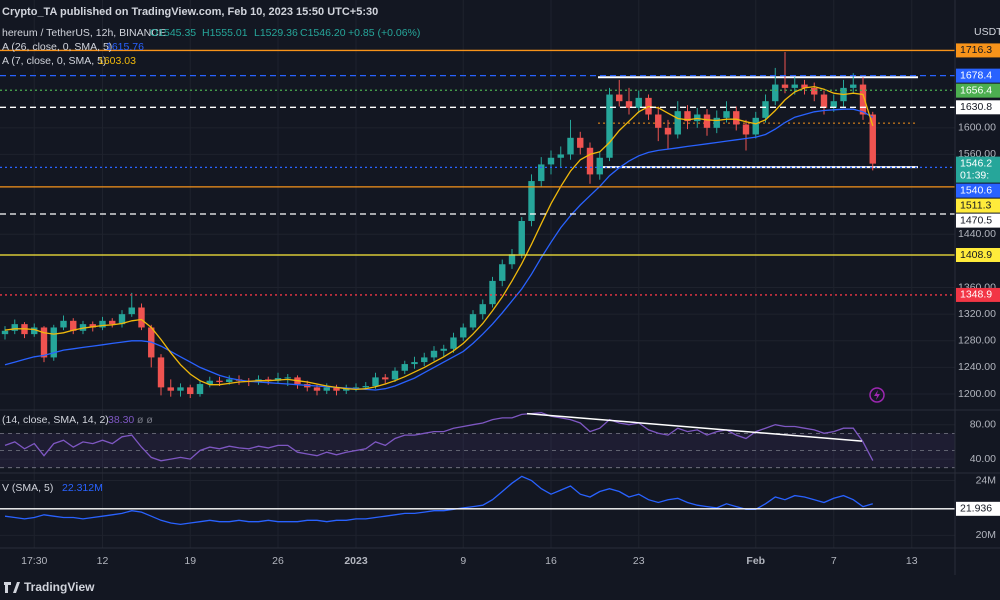 The width and height of the screenshot is (1000, 600). Describe the element at coordinates (977, 314) in the screenshot. I see `y-tick-label: 1320.00` at that location.